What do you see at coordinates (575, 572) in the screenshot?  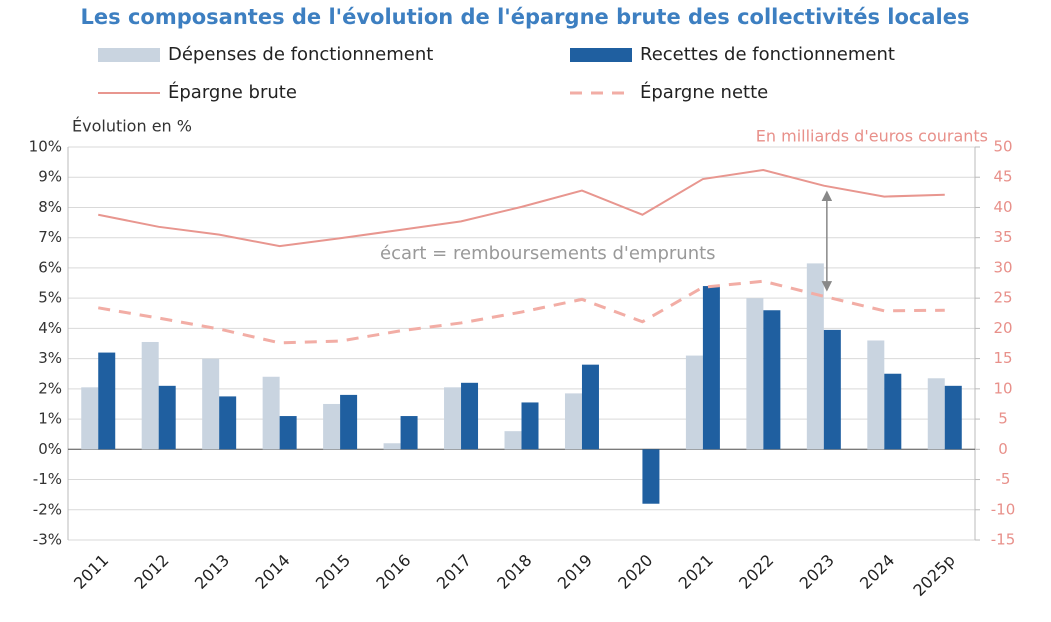 I see `x-tick-label: 2019` at bounding box center [575, 572].